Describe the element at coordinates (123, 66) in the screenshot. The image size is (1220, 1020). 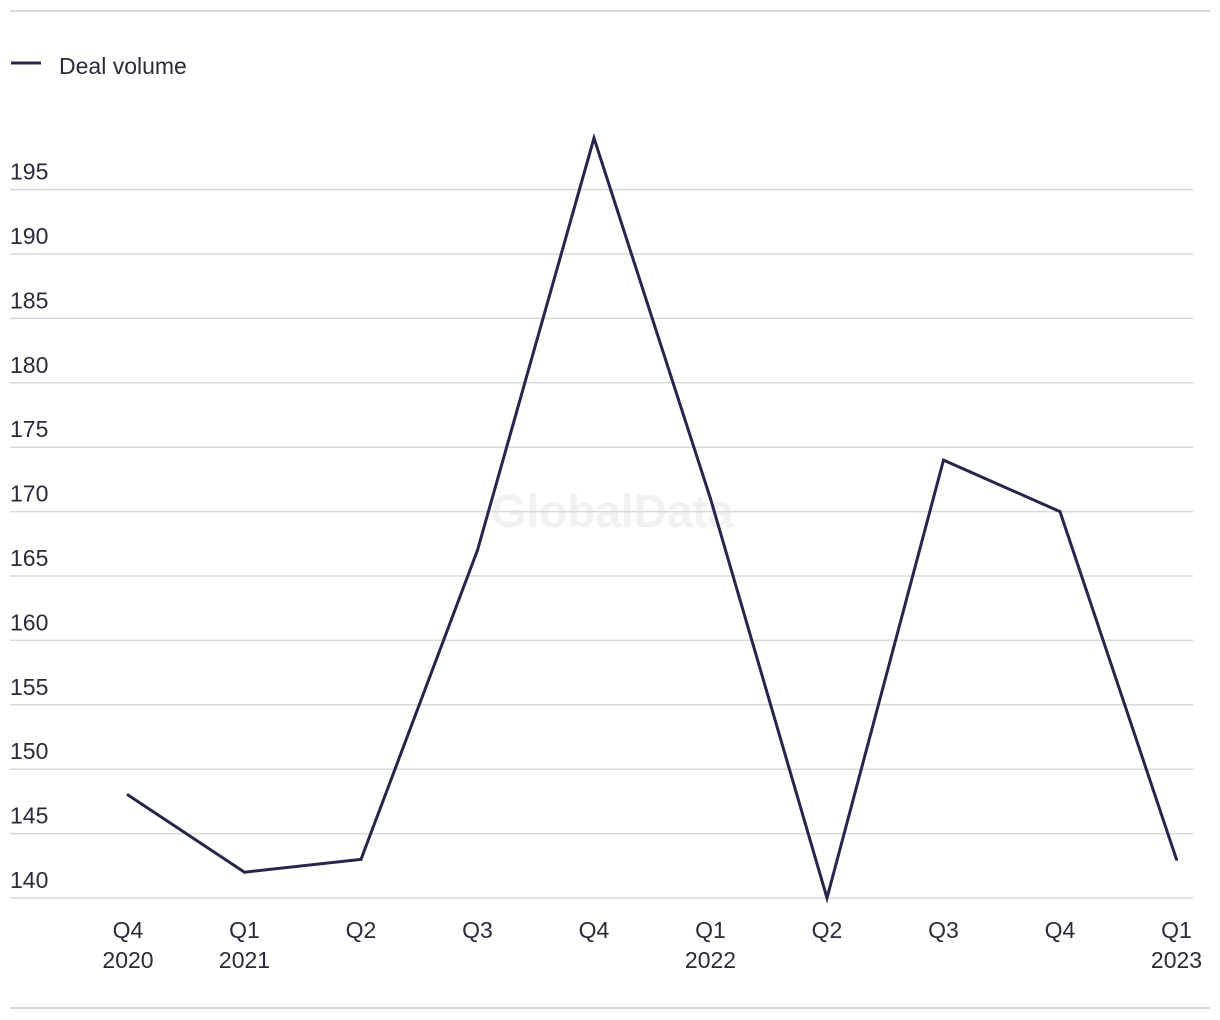
I see `legend-label: Deal volume` at that location.